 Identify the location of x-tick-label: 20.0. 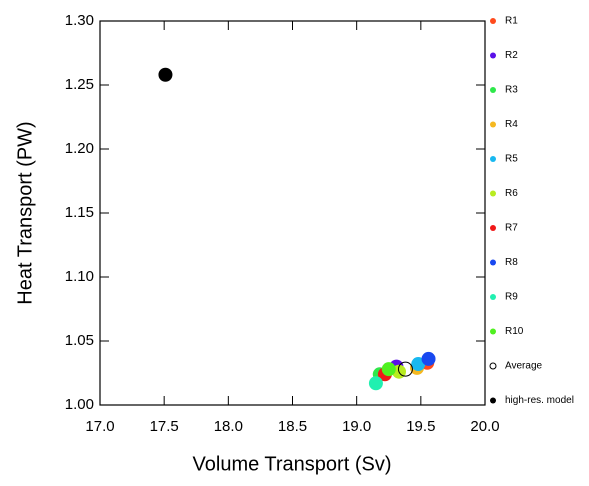
(484, 426).